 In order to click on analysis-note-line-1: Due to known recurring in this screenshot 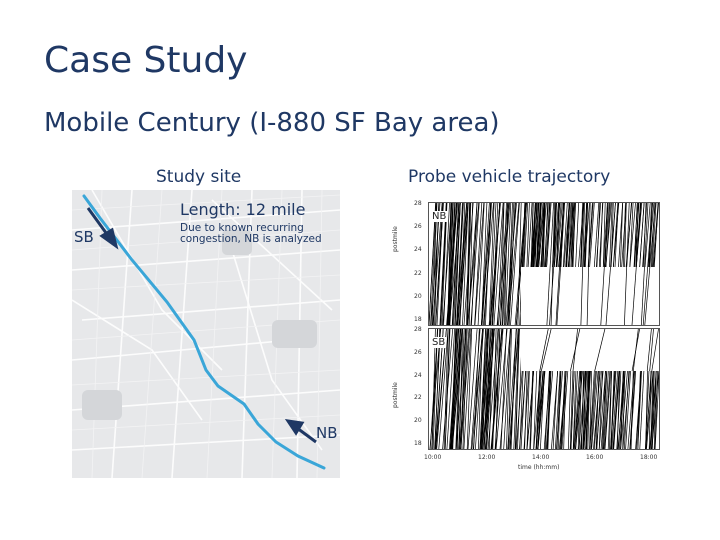, I will do `click(242, 228)`.